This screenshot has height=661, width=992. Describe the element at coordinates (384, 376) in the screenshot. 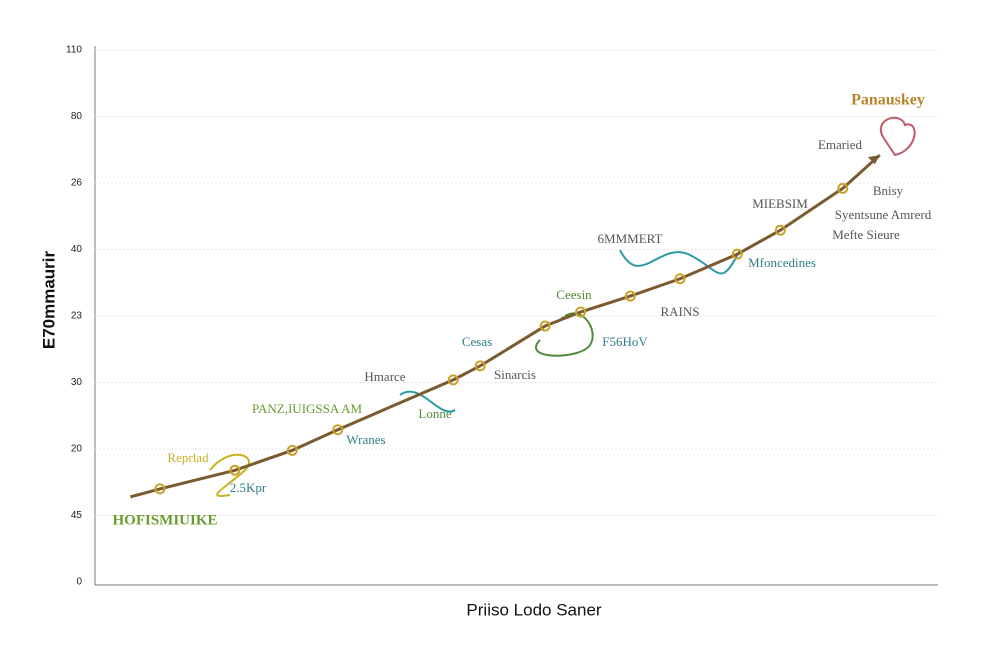

I see `annotation: Hmarce` at that location.